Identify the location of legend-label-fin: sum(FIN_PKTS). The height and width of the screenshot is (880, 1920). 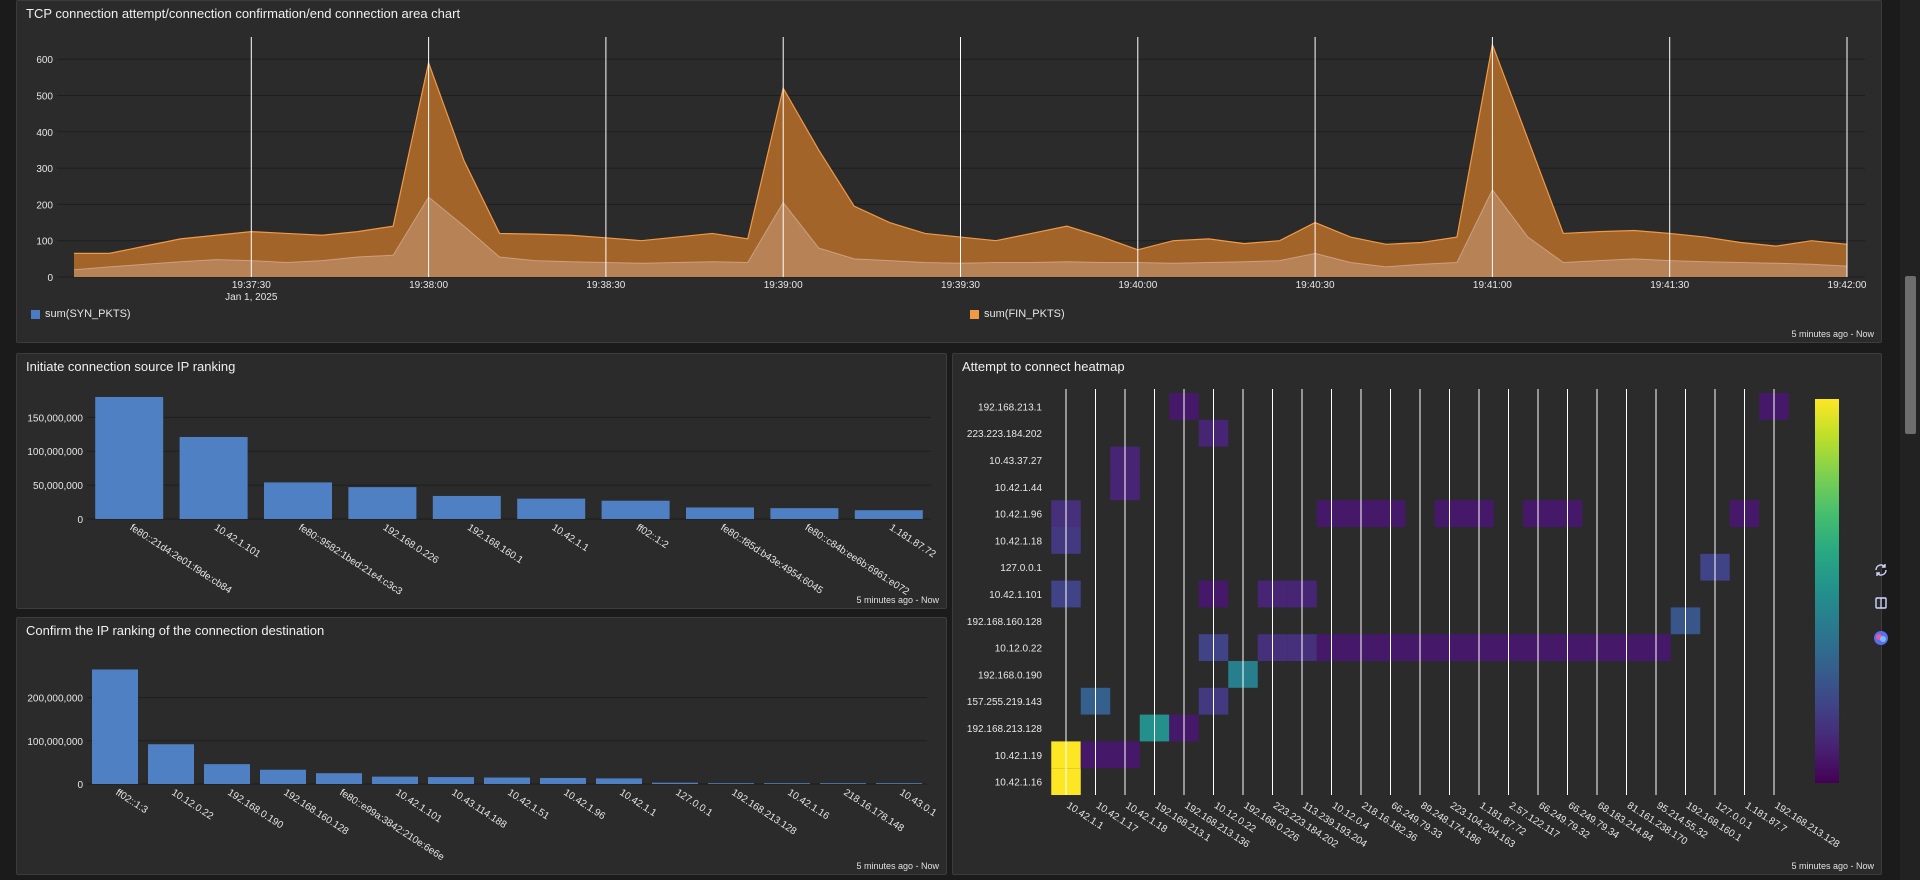
(1024, 314).